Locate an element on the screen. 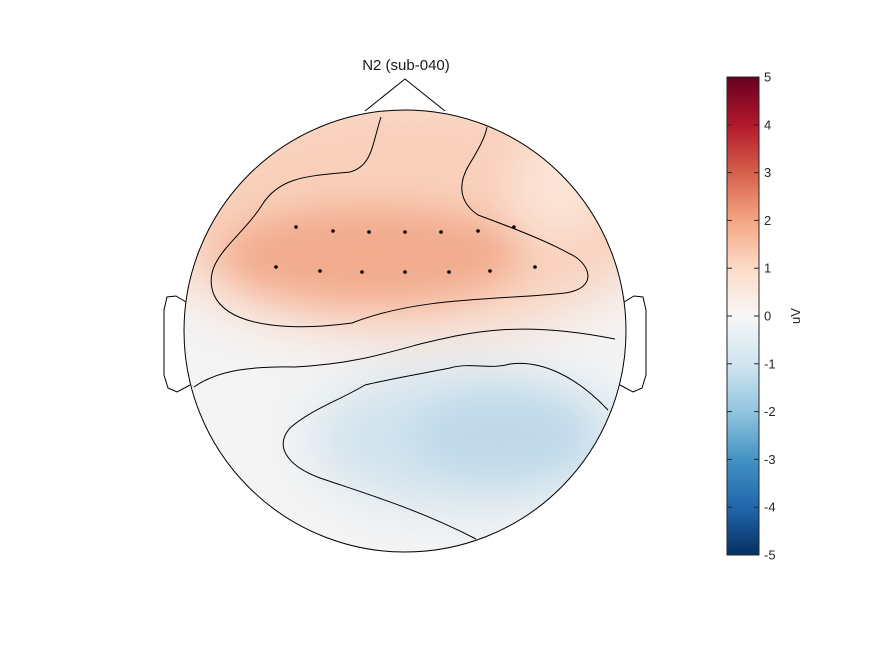 The image size is (875, 656). colorbar-tick-label: 0 is located at coordinates (767, 316).